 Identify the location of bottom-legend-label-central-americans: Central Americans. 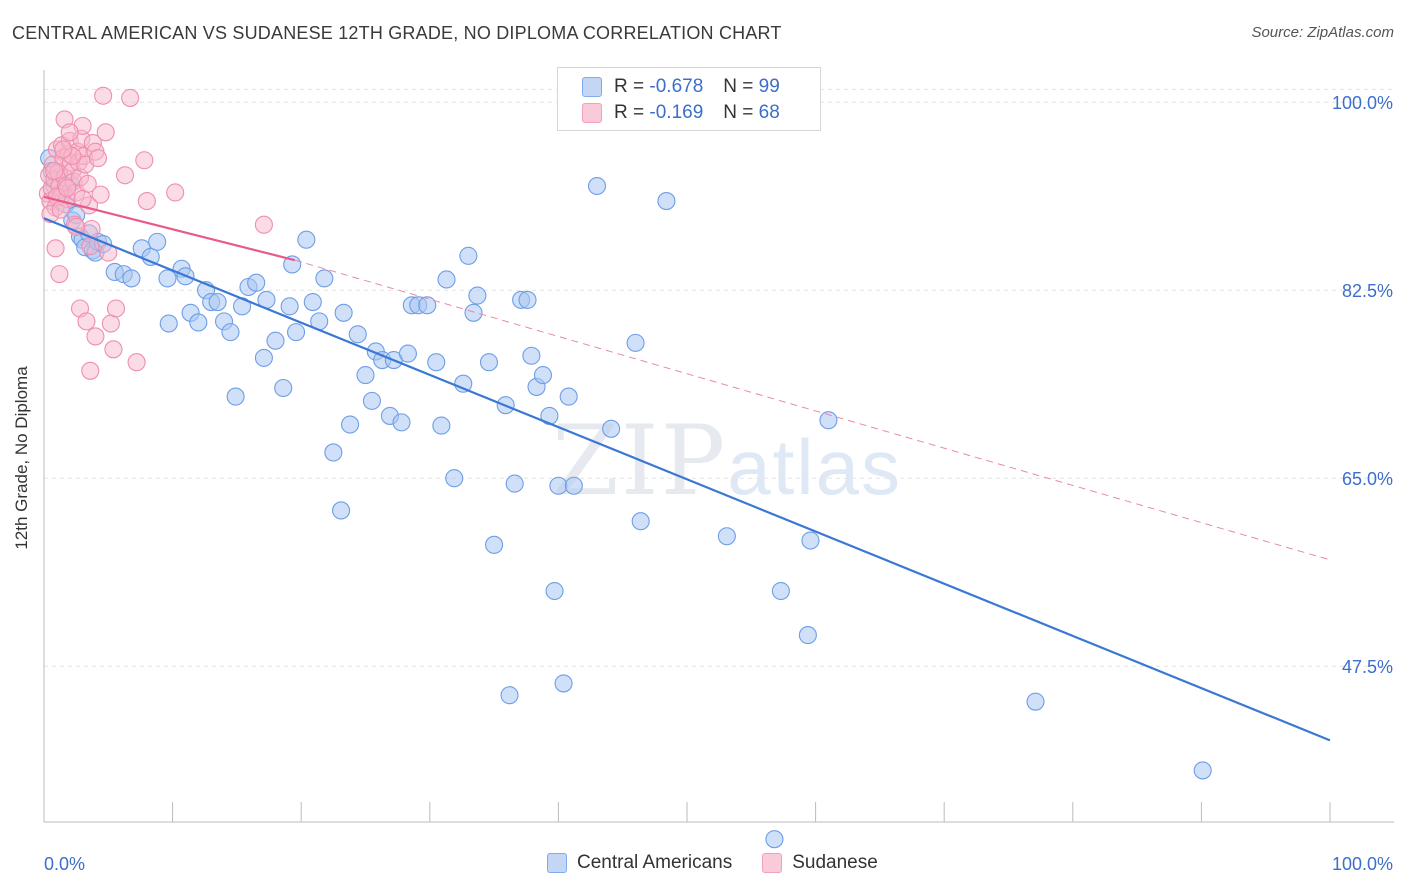
(655, 862).